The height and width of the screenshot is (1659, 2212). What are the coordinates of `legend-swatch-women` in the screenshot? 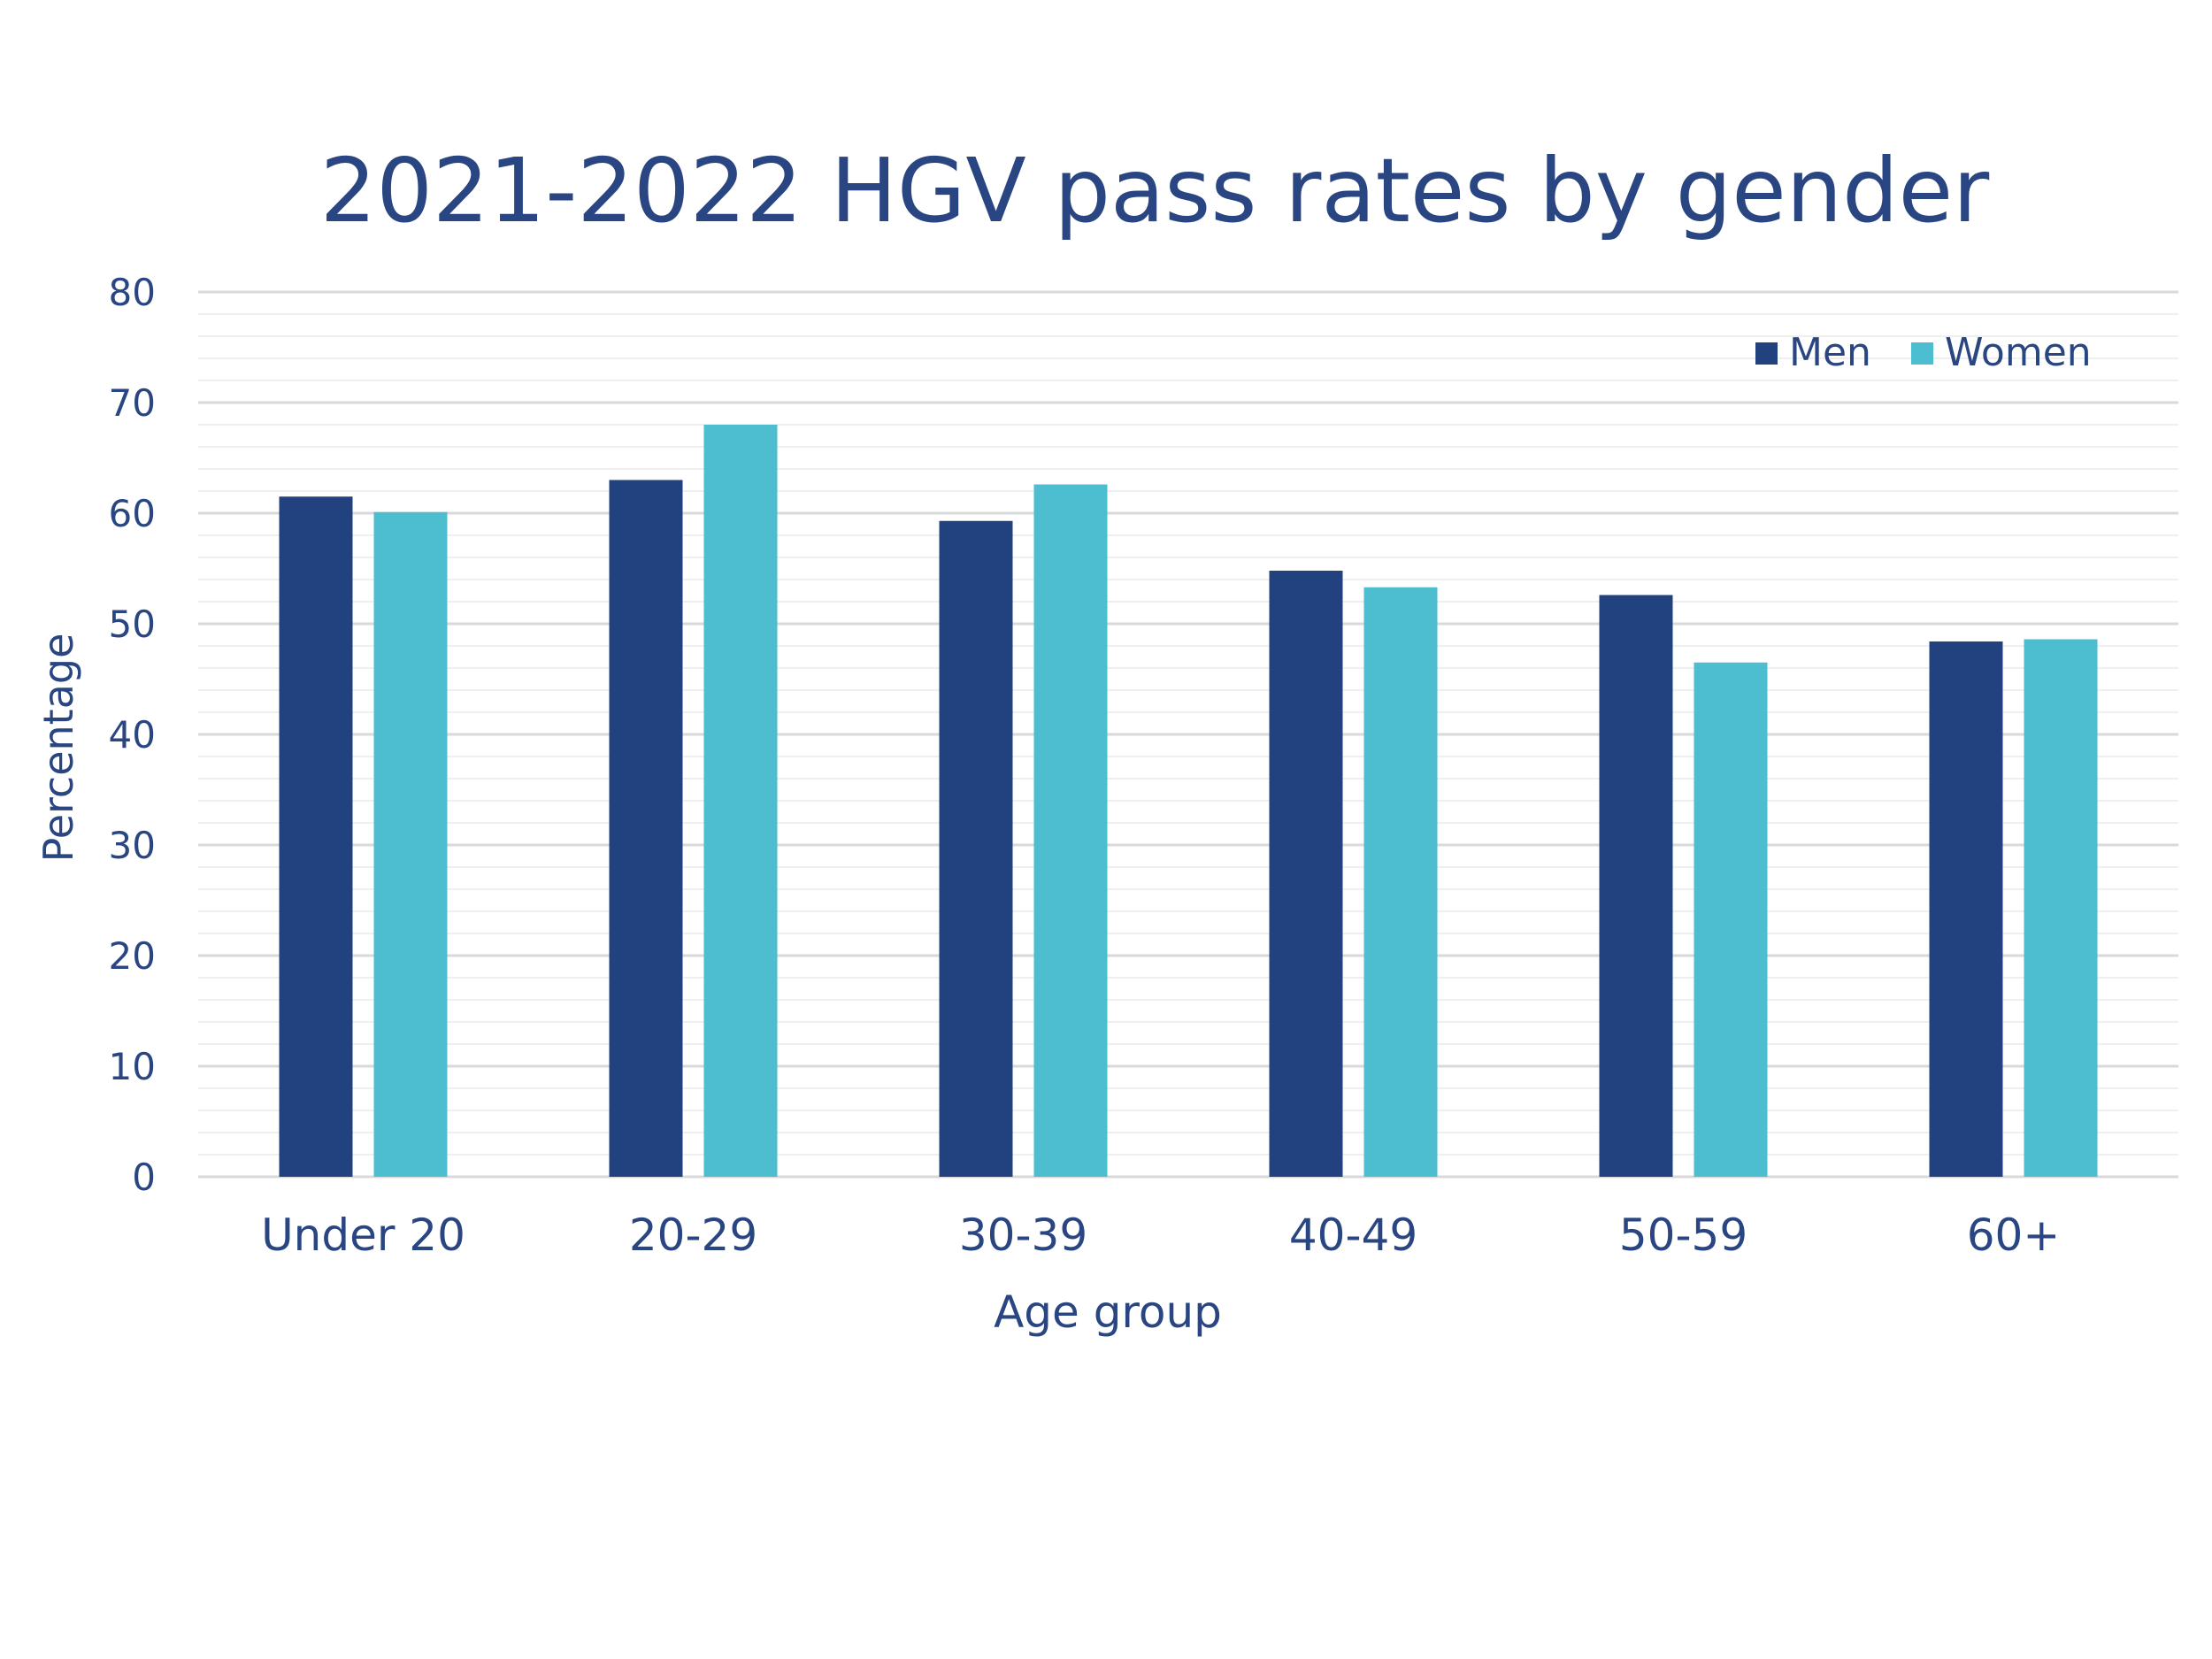 It's located at (1922, 353).